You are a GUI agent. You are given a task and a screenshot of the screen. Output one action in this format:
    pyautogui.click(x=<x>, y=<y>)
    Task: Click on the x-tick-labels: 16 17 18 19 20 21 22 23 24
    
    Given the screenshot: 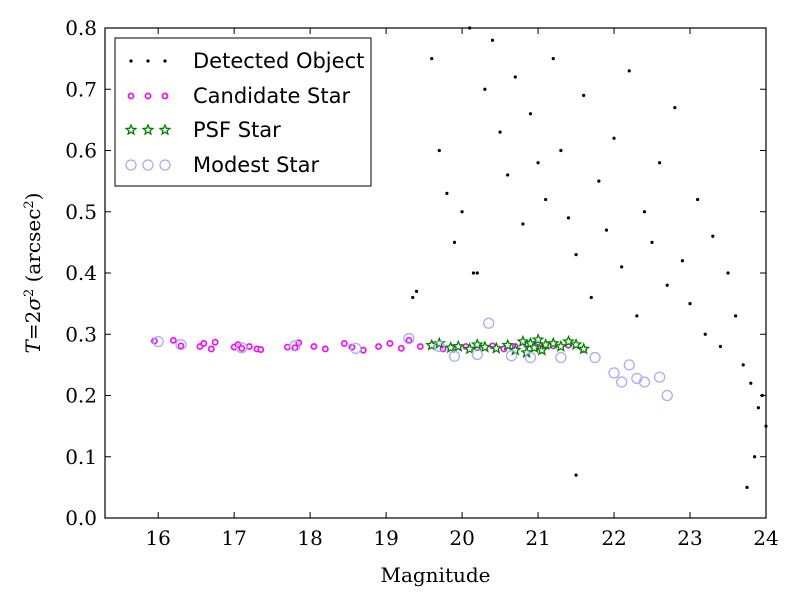 What is the action you would take?
    pyautogui.click(x=461, y=538)
    